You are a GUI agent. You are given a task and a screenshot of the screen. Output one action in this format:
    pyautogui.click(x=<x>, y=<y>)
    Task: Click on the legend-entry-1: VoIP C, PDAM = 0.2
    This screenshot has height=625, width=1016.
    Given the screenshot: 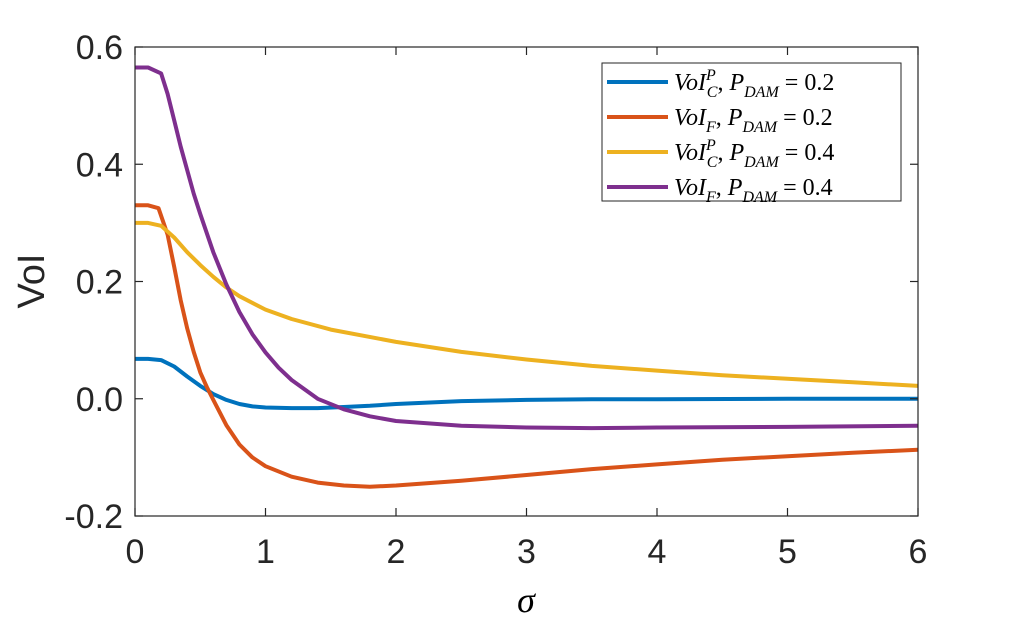 What is the action you would take?
    pyautogui.click(x=720, y=84)
    